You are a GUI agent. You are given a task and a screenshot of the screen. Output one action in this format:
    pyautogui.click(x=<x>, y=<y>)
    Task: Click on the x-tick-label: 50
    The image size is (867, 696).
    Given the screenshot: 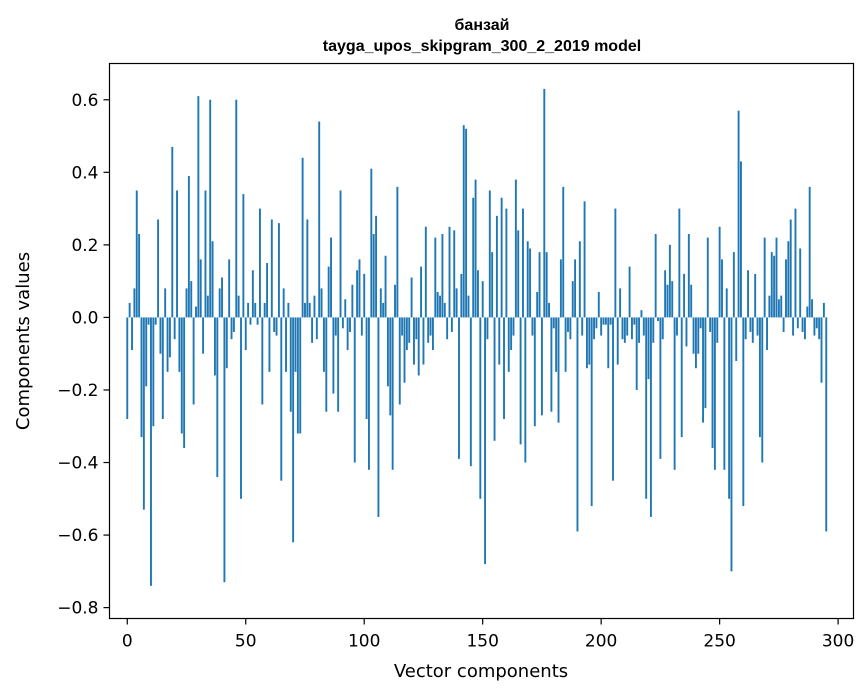 What is the action you would take?
    pyautogui.click(x=246, y=642)
    